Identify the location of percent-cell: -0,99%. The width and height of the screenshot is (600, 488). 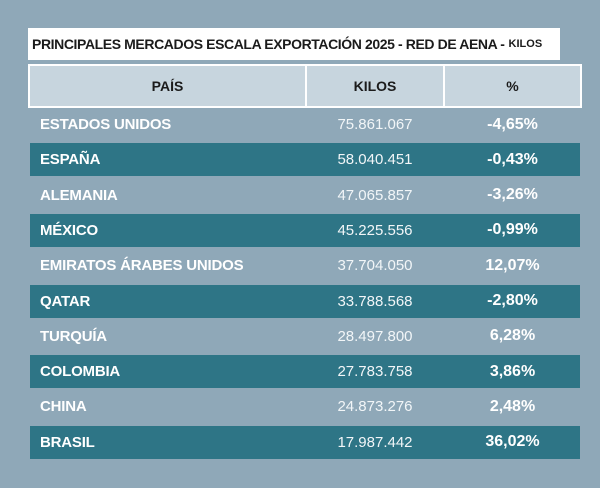
(512, 230).